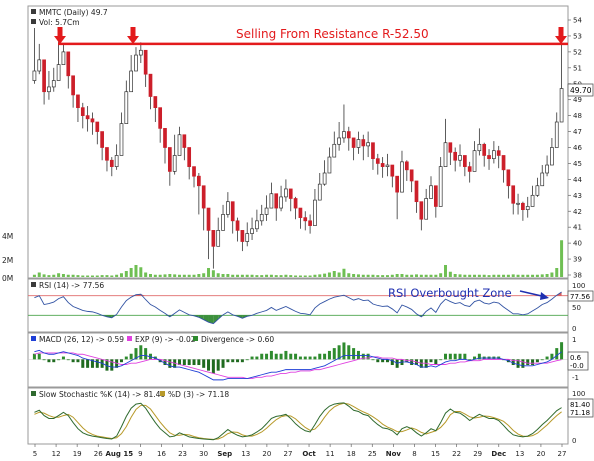  I want to click on rsi-icon, so click(33, 284).